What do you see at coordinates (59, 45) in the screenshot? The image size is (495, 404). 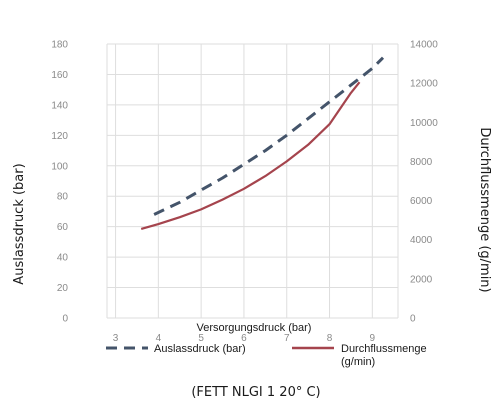 I see `left-tick-label: 180` at bounding box center [59, 45].